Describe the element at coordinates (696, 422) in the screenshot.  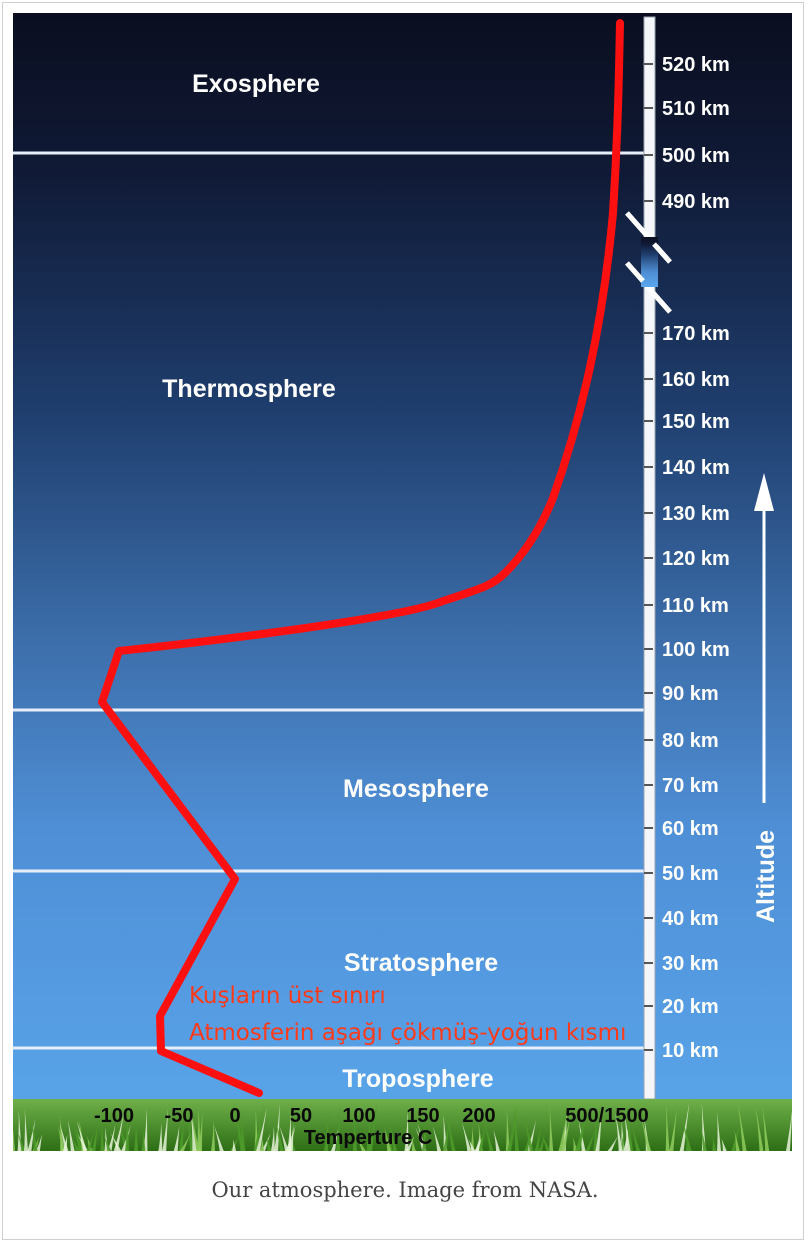
I see `altitude-tick-label: 150 km` at that location.